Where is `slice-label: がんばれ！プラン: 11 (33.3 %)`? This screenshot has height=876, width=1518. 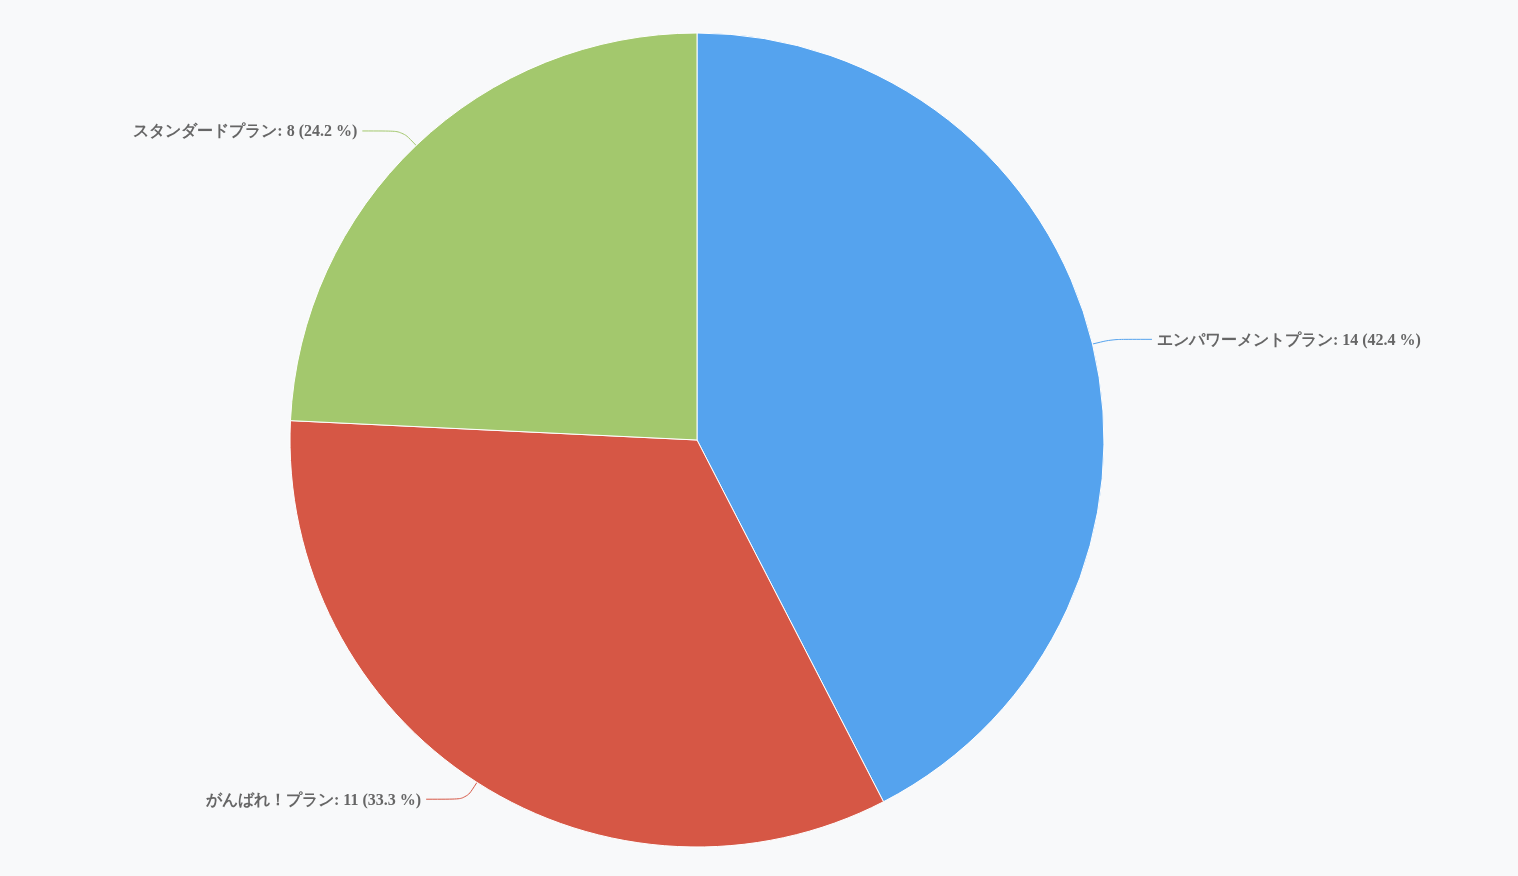 slice-label: がんばれ！プラン: 11 (33.3 %) is located at coordinates (313, 799).